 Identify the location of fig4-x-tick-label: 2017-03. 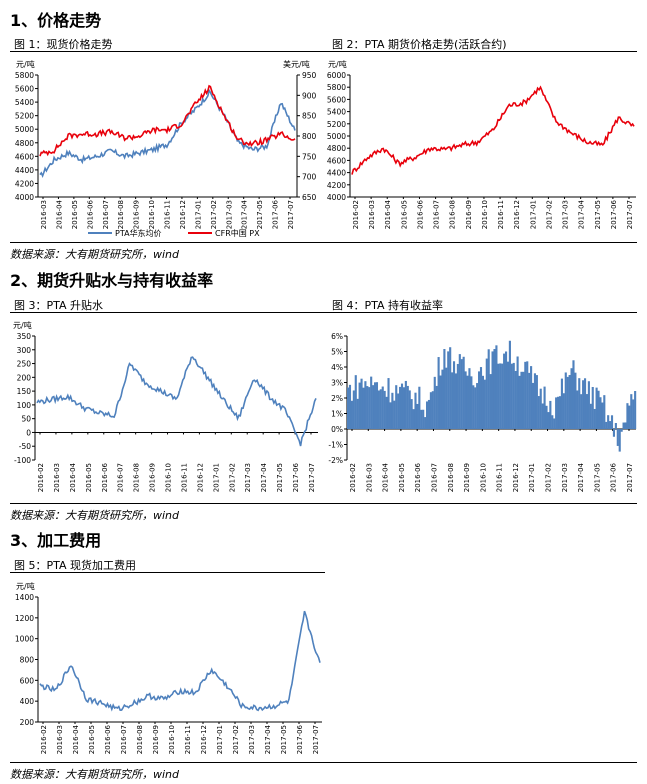
(565, 477).